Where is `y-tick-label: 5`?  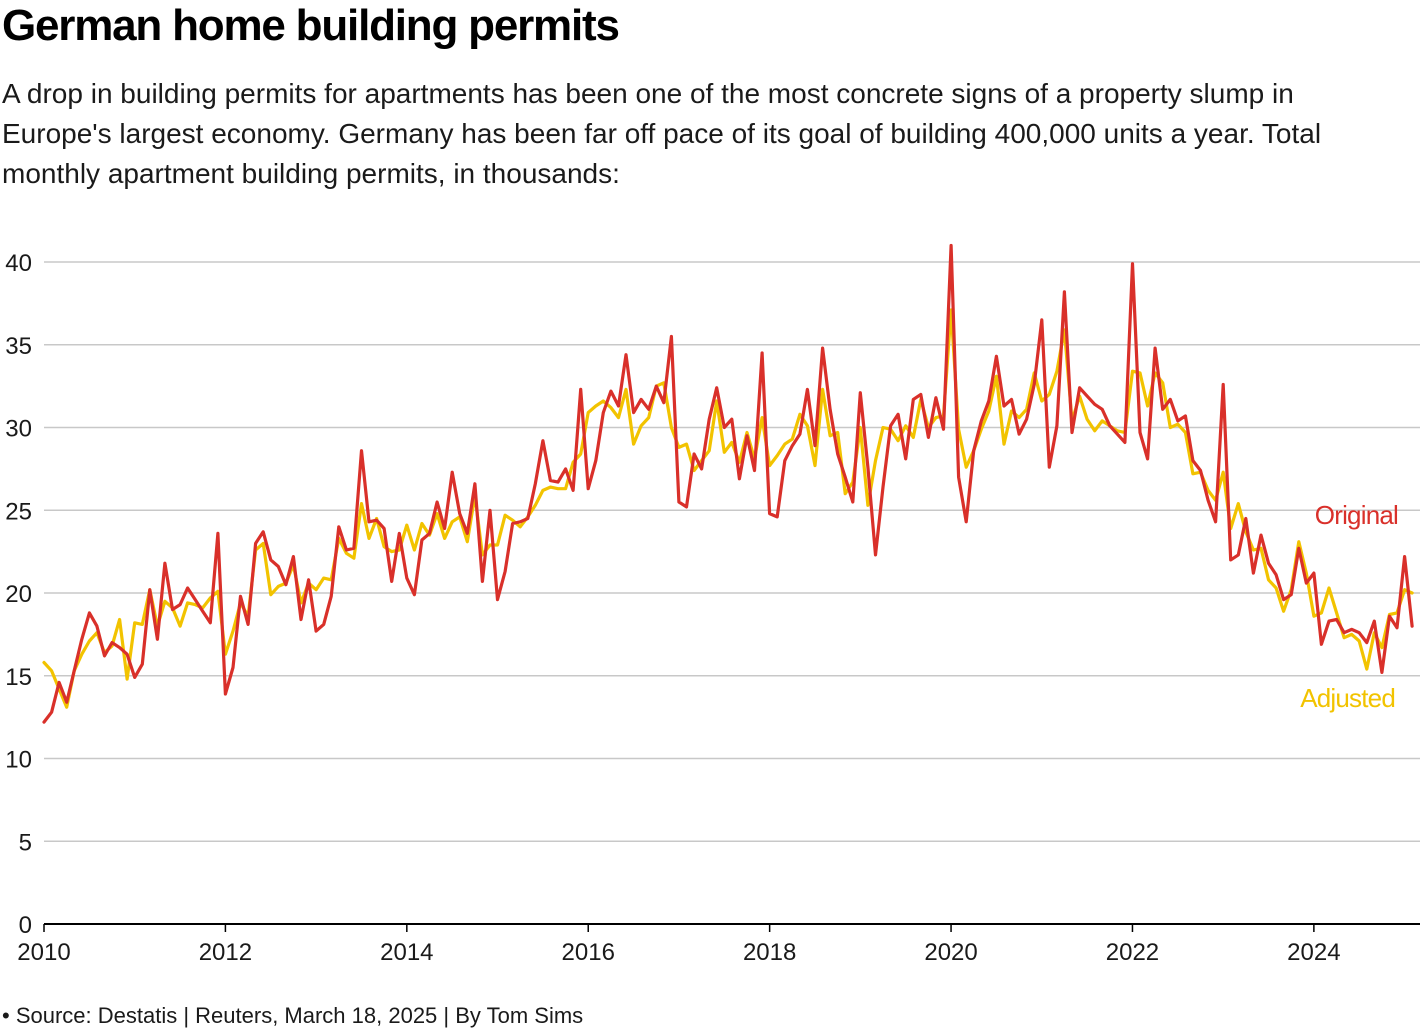
y-tick-label: 5 is located at coordinates (25, 842).